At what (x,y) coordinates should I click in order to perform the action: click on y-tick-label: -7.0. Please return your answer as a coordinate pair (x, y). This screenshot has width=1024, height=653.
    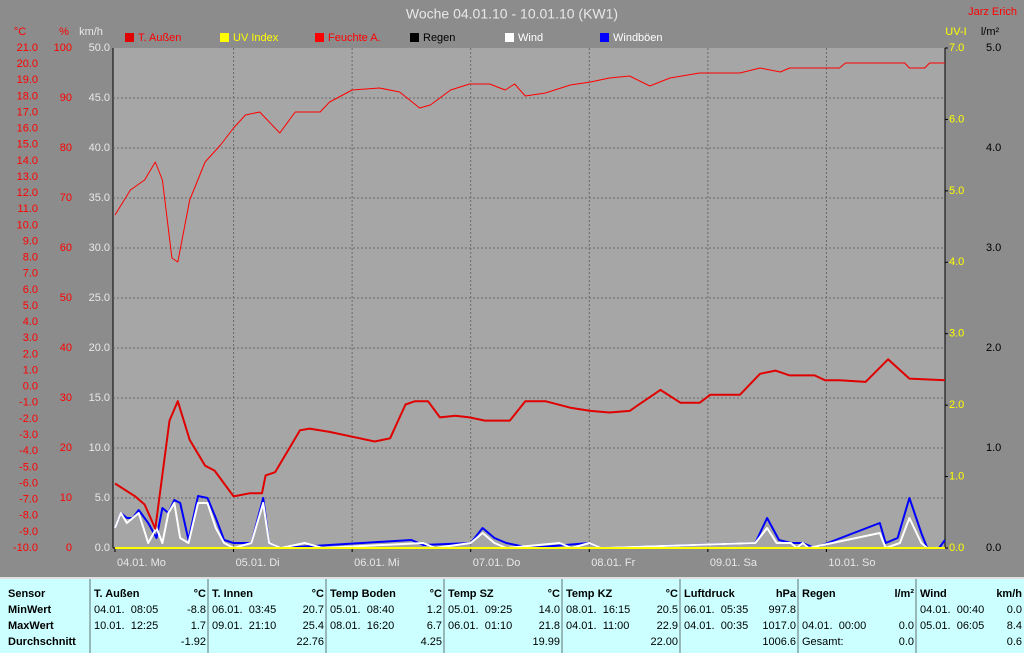
    Looking at the image, I should click on (28, 500).